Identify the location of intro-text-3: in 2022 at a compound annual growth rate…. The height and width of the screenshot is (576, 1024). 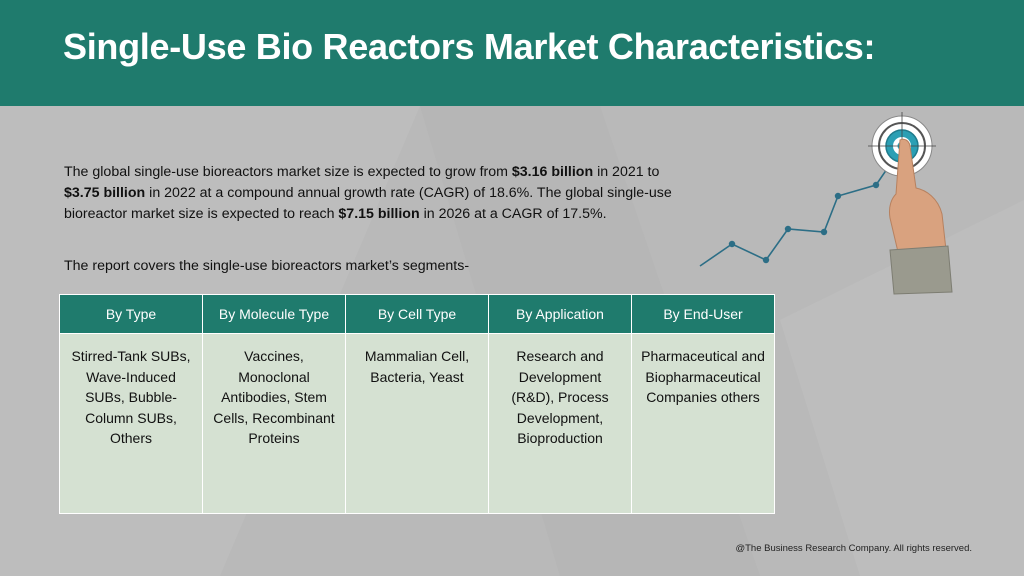
(368, 203).